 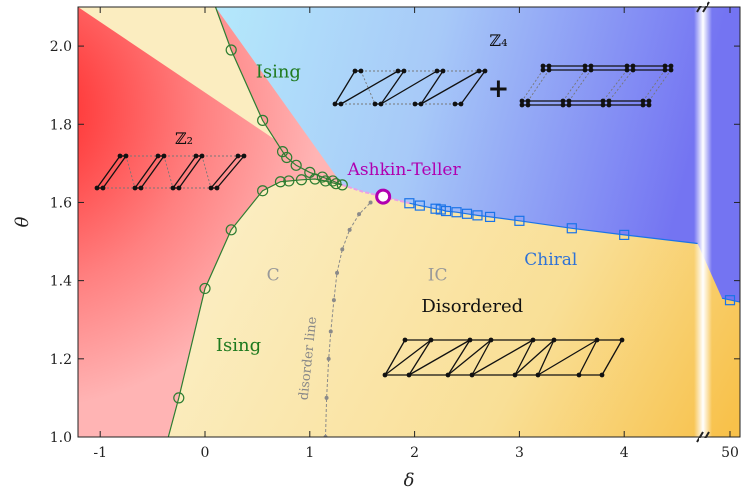 What do you see at coordinates (438, 276) in the screenshot?
I see `annotation-ic-6: IC` at bounding box center [438, 276].